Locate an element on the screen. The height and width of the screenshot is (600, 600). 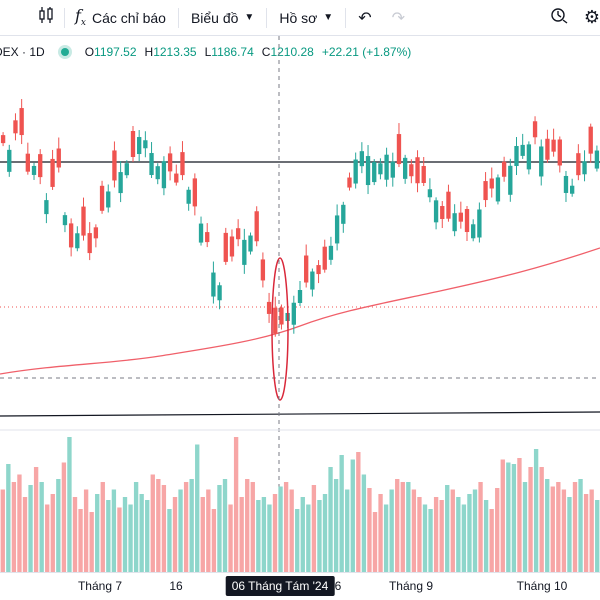
open-label: O is located at coordinates (89, 52).